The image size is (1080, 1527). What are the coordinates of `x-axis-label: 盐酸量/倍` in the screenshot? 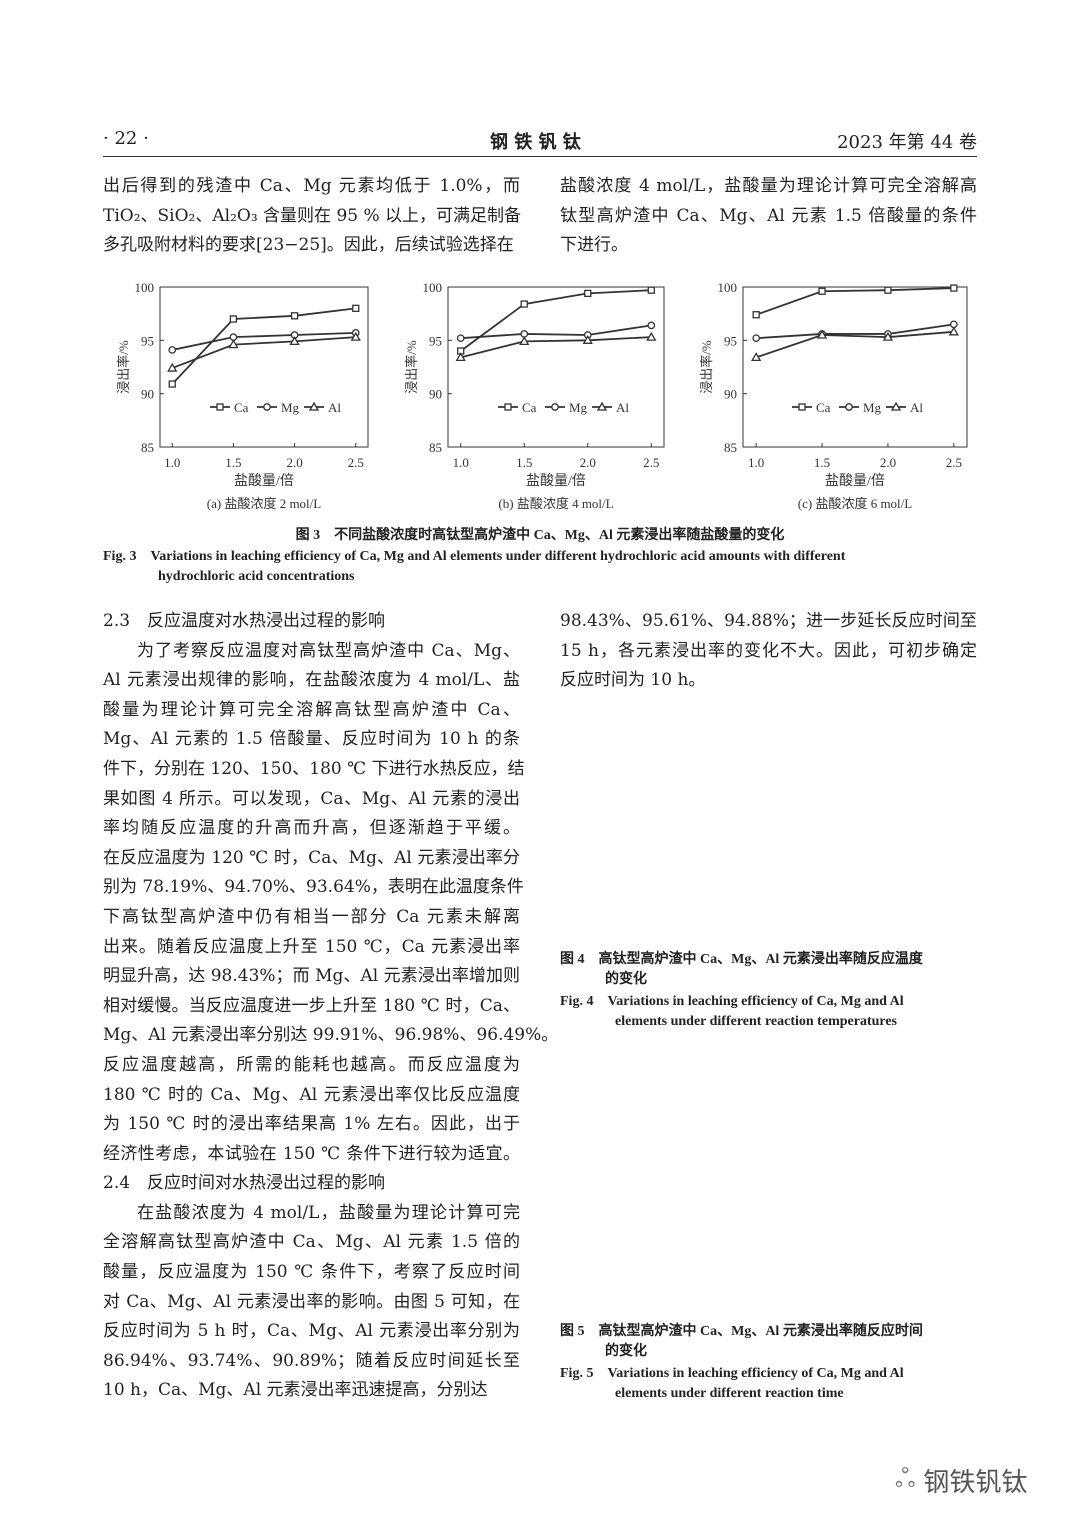 It's located at (855, 481).